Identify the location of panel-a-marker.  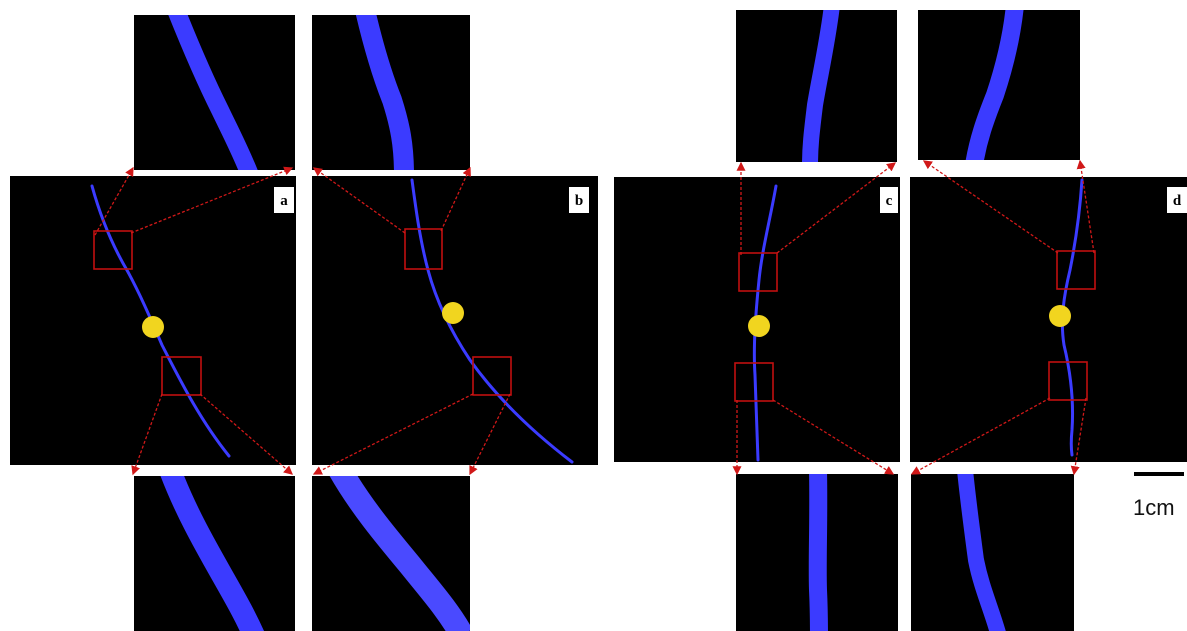
(153, 327).